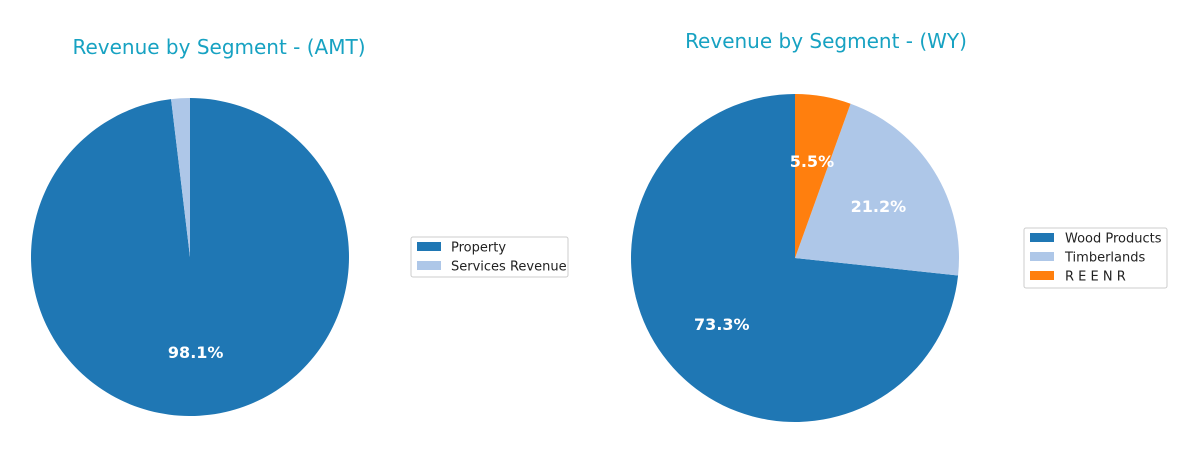 Image resolution: width=1200 pixels, height=454 pixels. I want to click on pie-slice-timberlands, so click(877, 189).